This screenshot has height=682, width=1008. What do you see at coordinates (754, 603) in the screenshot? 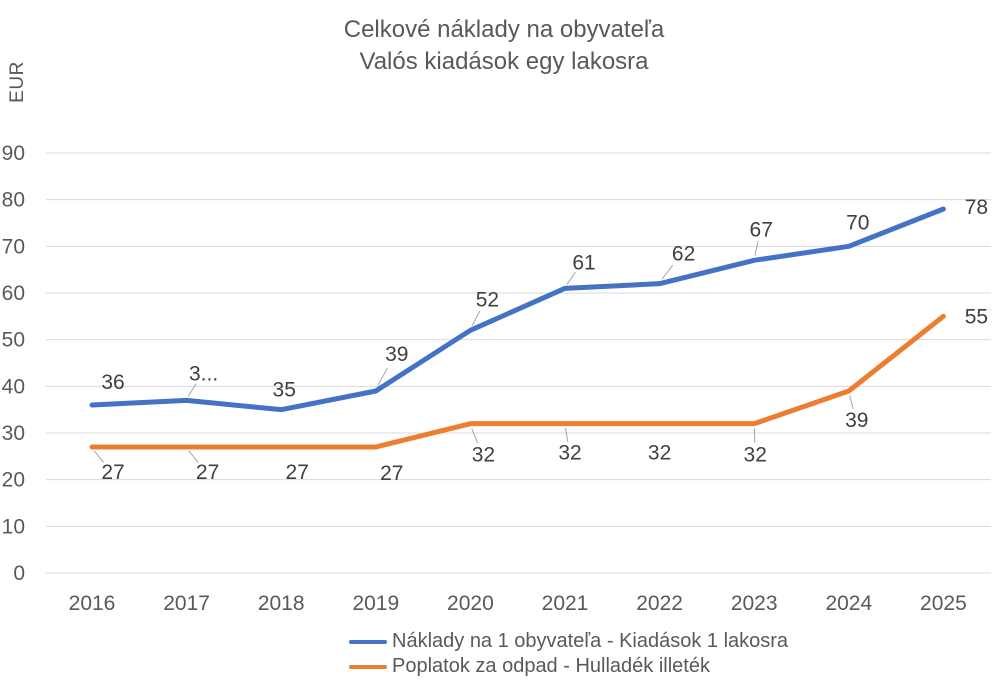
I see `x-axis-tick-label-2023: 2023` at bounding box center [754, 603].